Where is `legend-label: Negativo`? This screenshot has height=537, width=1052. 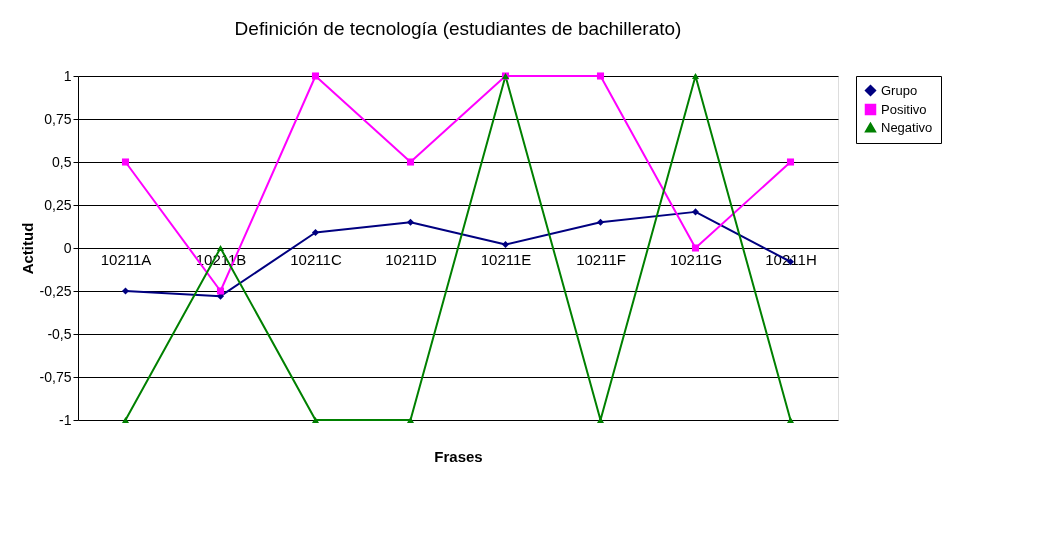
legend-label: Negativo is located at coordinates (907, 127).